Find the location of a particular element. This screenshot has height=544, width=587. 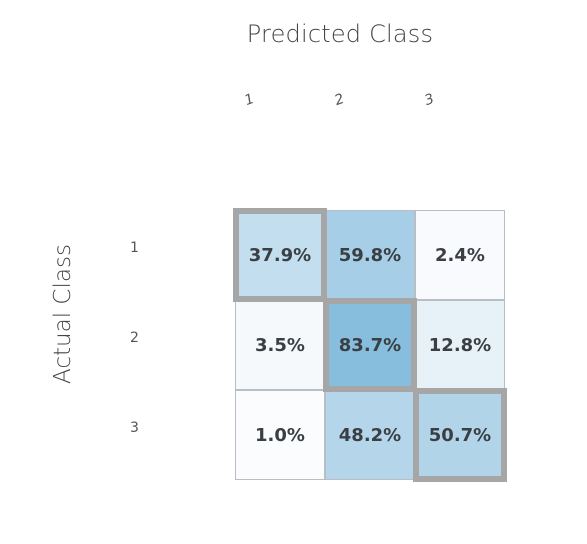

col-tick-2: 2 is located at coordinates (339, 100).